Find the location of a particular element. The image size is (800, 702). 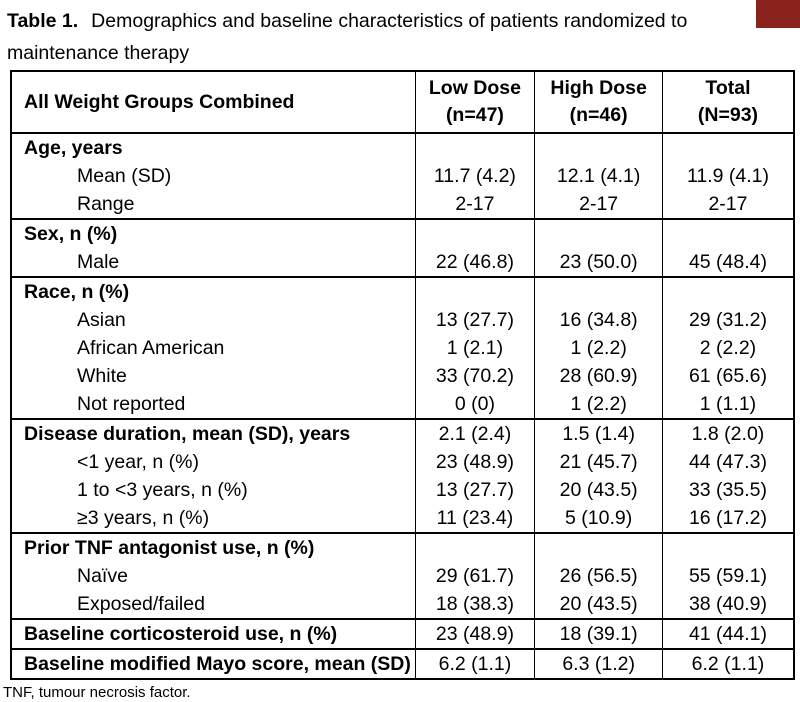

cell-low-dose: 18 (38.3) is located at coordinates (474, 604).